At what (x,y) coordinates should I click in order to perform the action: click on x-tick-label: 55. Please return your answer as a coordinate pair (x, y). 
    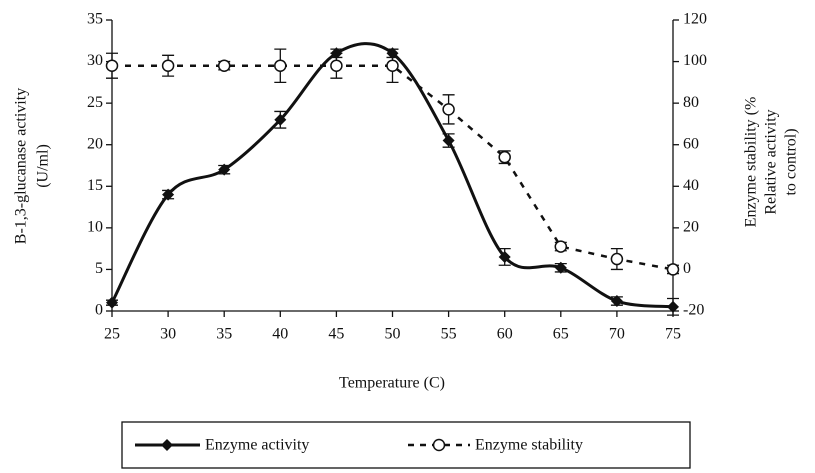
    Looking at the image, I should click on (449, 334).